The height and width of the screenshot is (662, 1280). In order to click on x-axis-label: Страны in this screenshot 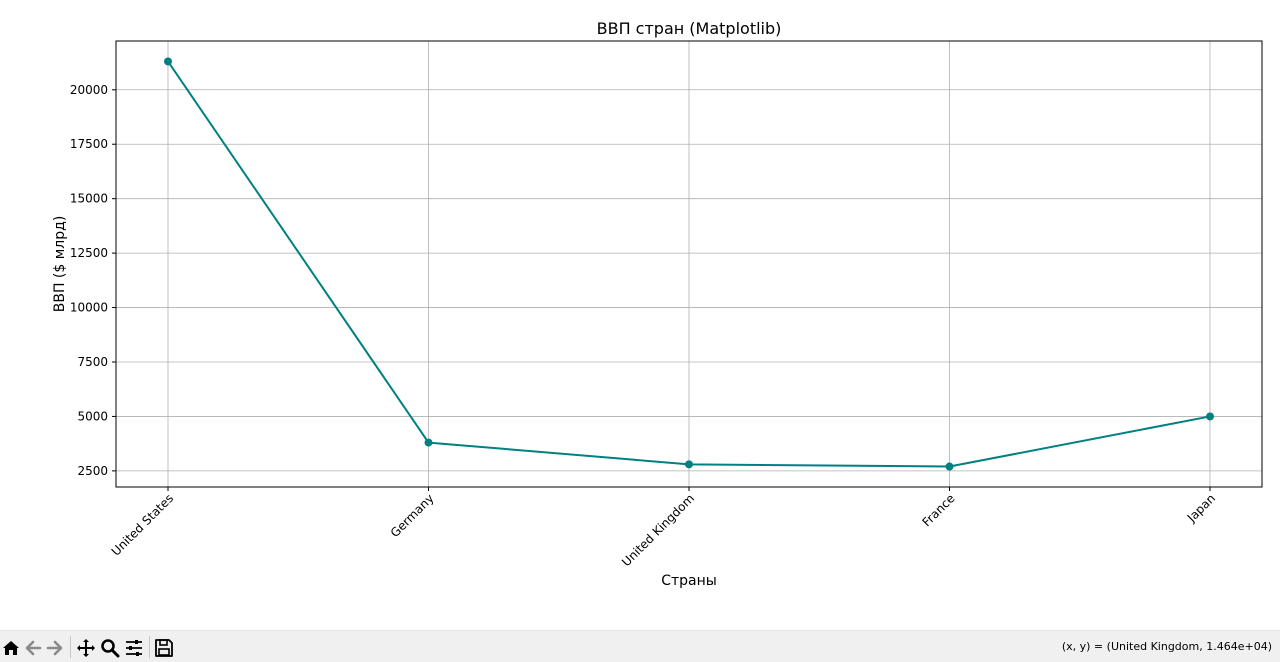, I will do `click(689, 581)`.